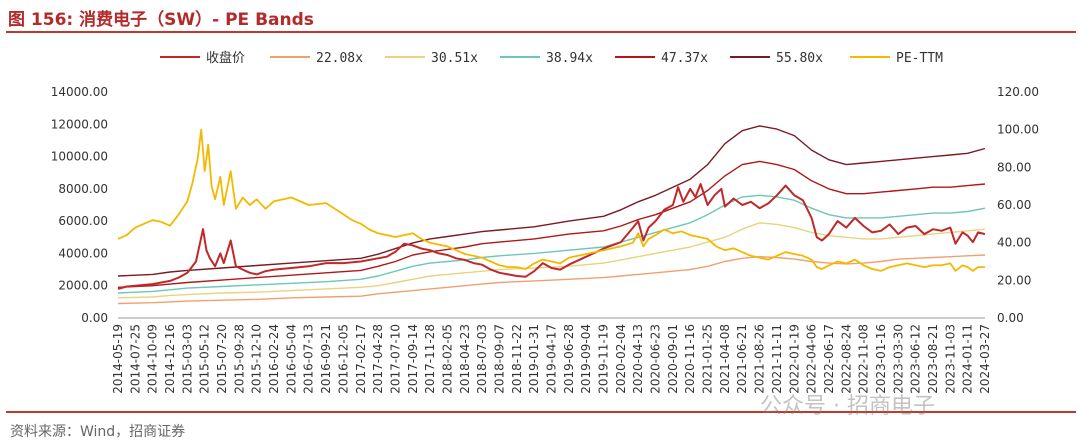  I want to click on x-tick-label: 2023-03-30, so click(898, 359).